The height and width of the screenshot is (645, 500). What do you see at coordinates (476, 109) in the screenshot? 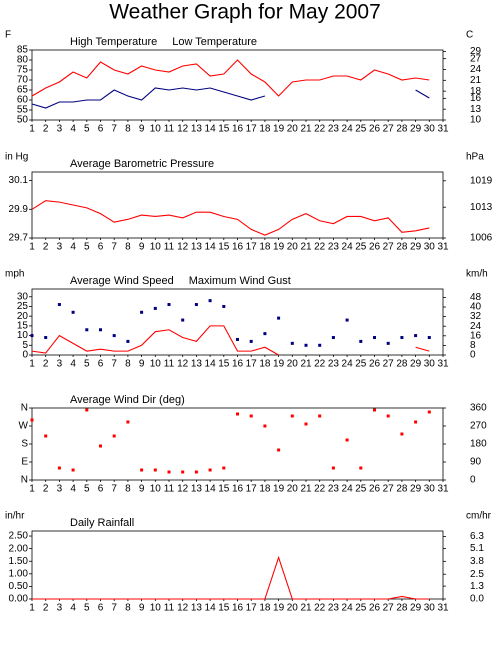
I see `y2-tick-label: 13` at bounding box center [476, 109].